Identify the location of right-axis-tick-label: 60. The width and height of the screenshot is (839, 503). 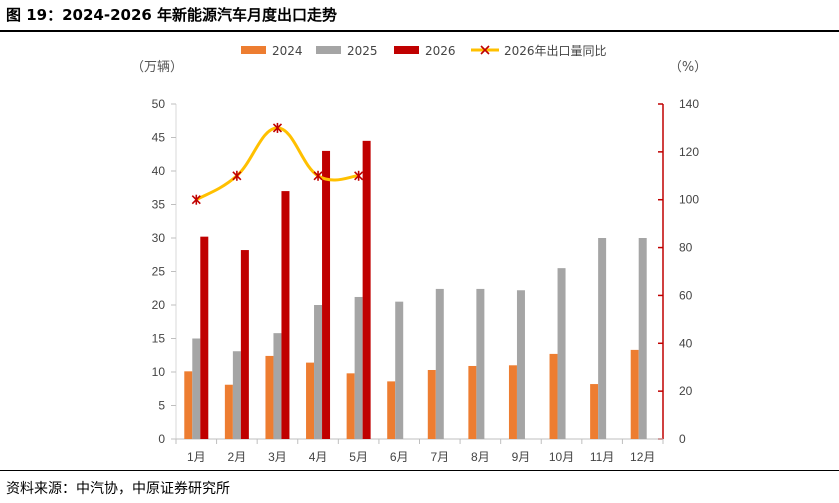
(686, 295).